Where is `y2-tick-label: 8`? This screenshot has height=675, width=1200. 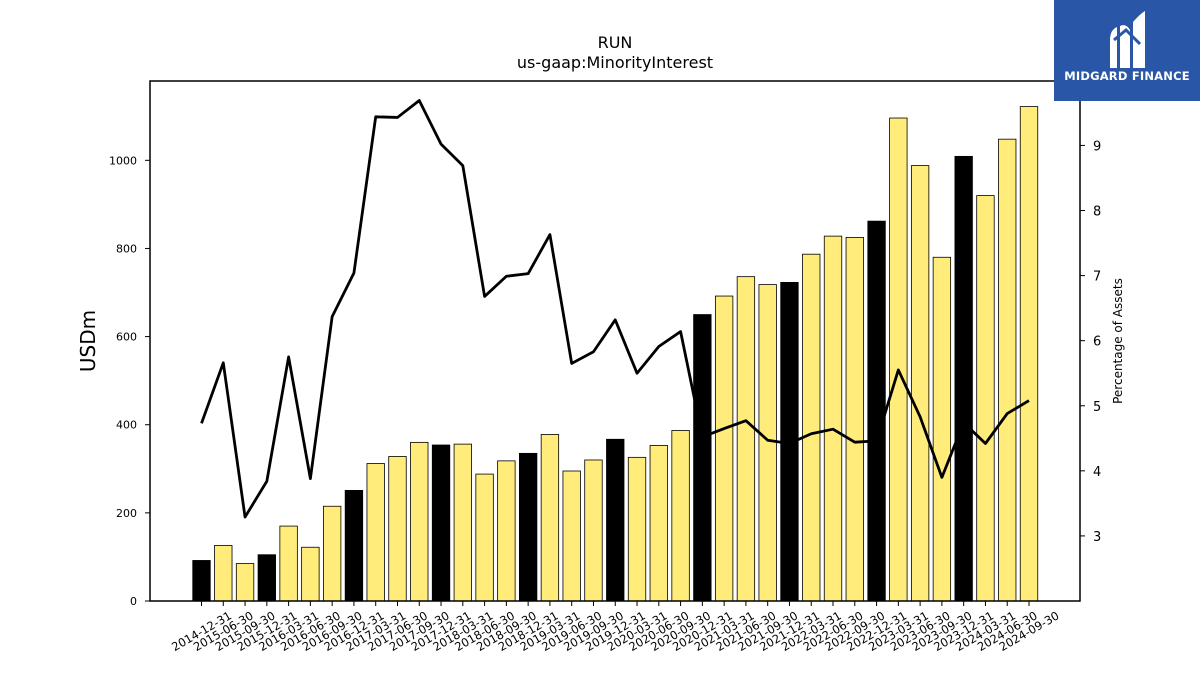
y2-tick-label: 8 is located at coordinates (1097, 212).